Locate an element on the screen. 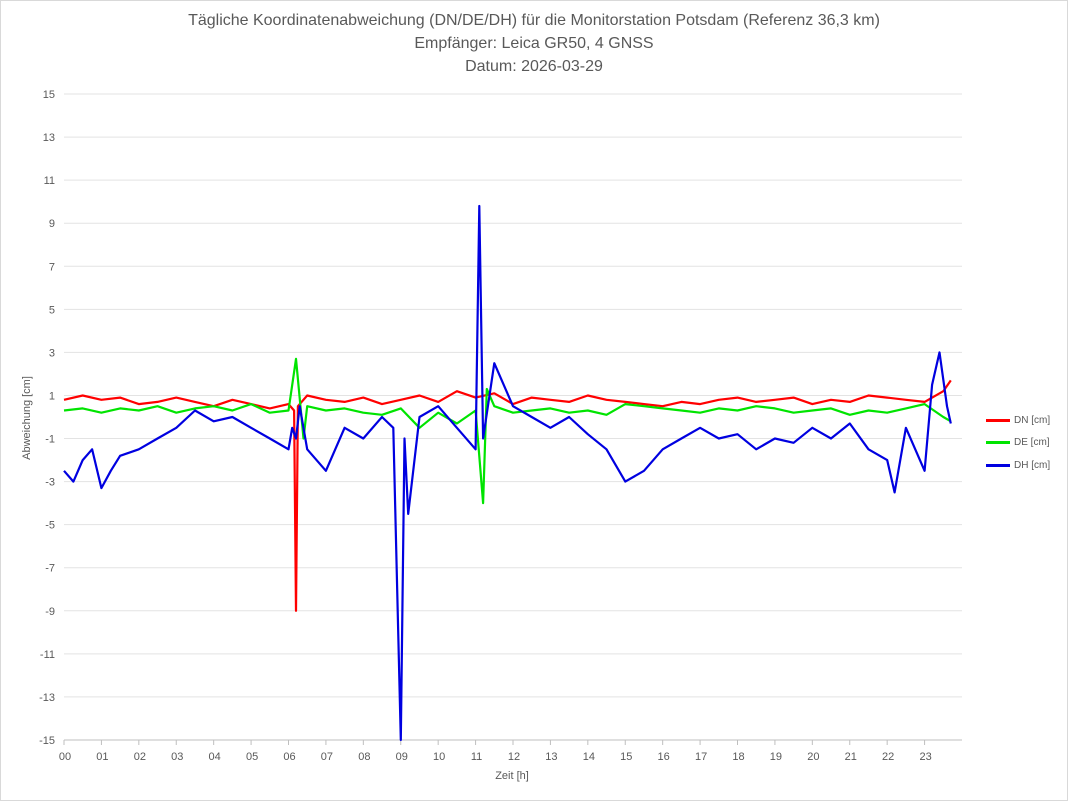 This screenshot has height=801, width=1068. x-tick-label: 18 is located at coordinates (738, 757).